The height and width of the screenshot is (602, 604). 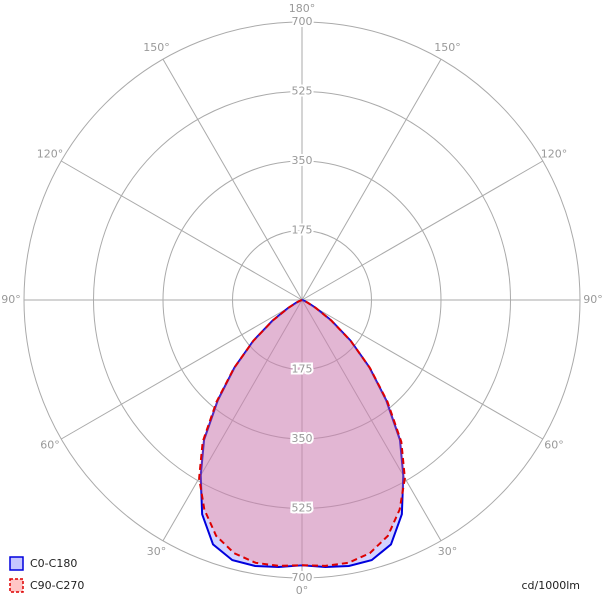 What do you see at coordinates (57, 585) in the screenshot?
I see `legend-label: C90-C270` at bounding box center [57, 585].